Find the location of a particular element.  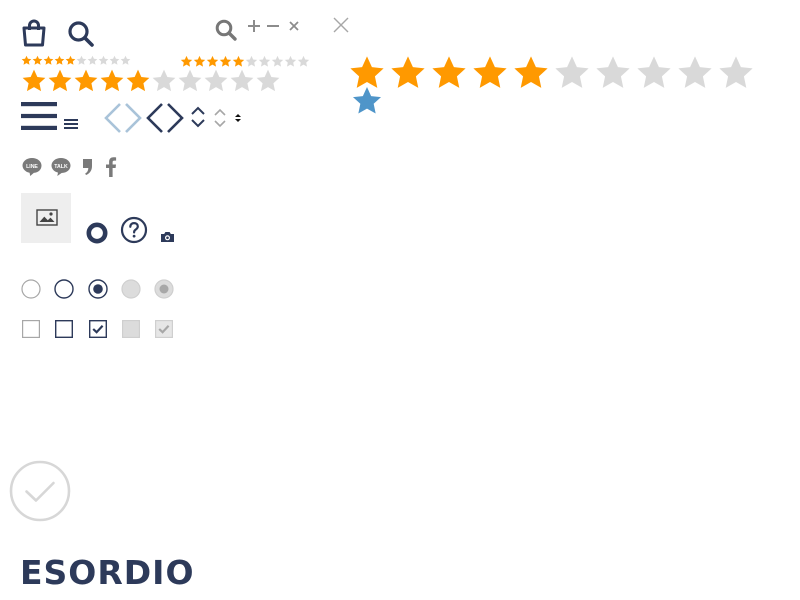

facebook-icon is located at coordinates (111, 167).